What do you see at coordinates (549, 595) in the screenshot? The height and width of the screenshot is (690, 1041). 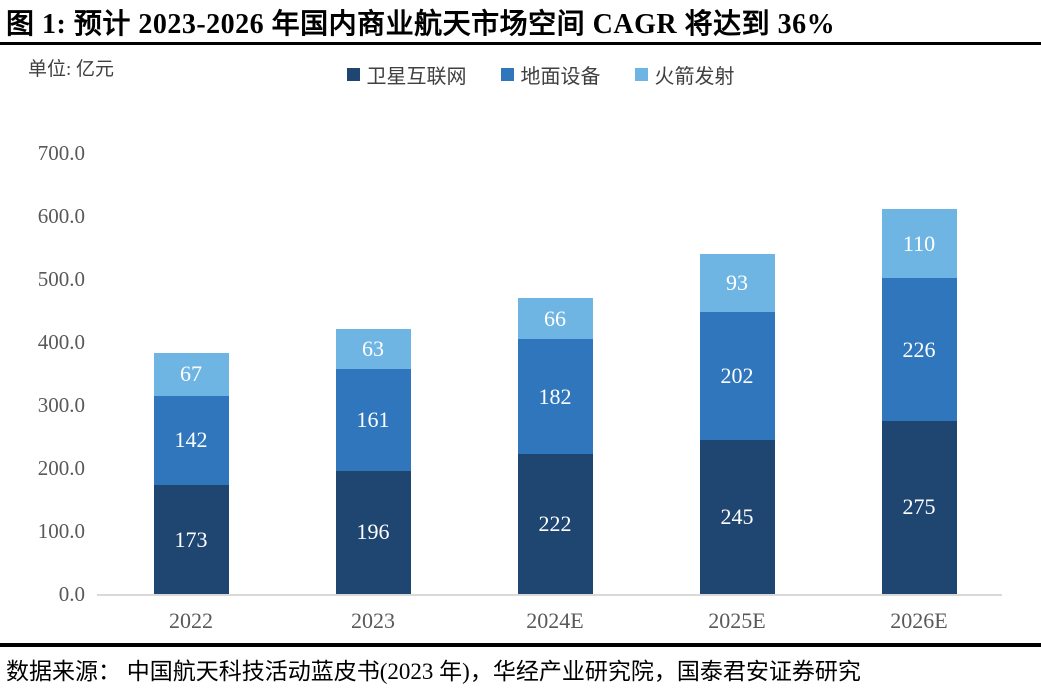 I see `x-axis-baseline` at bounding box center [549, 595].